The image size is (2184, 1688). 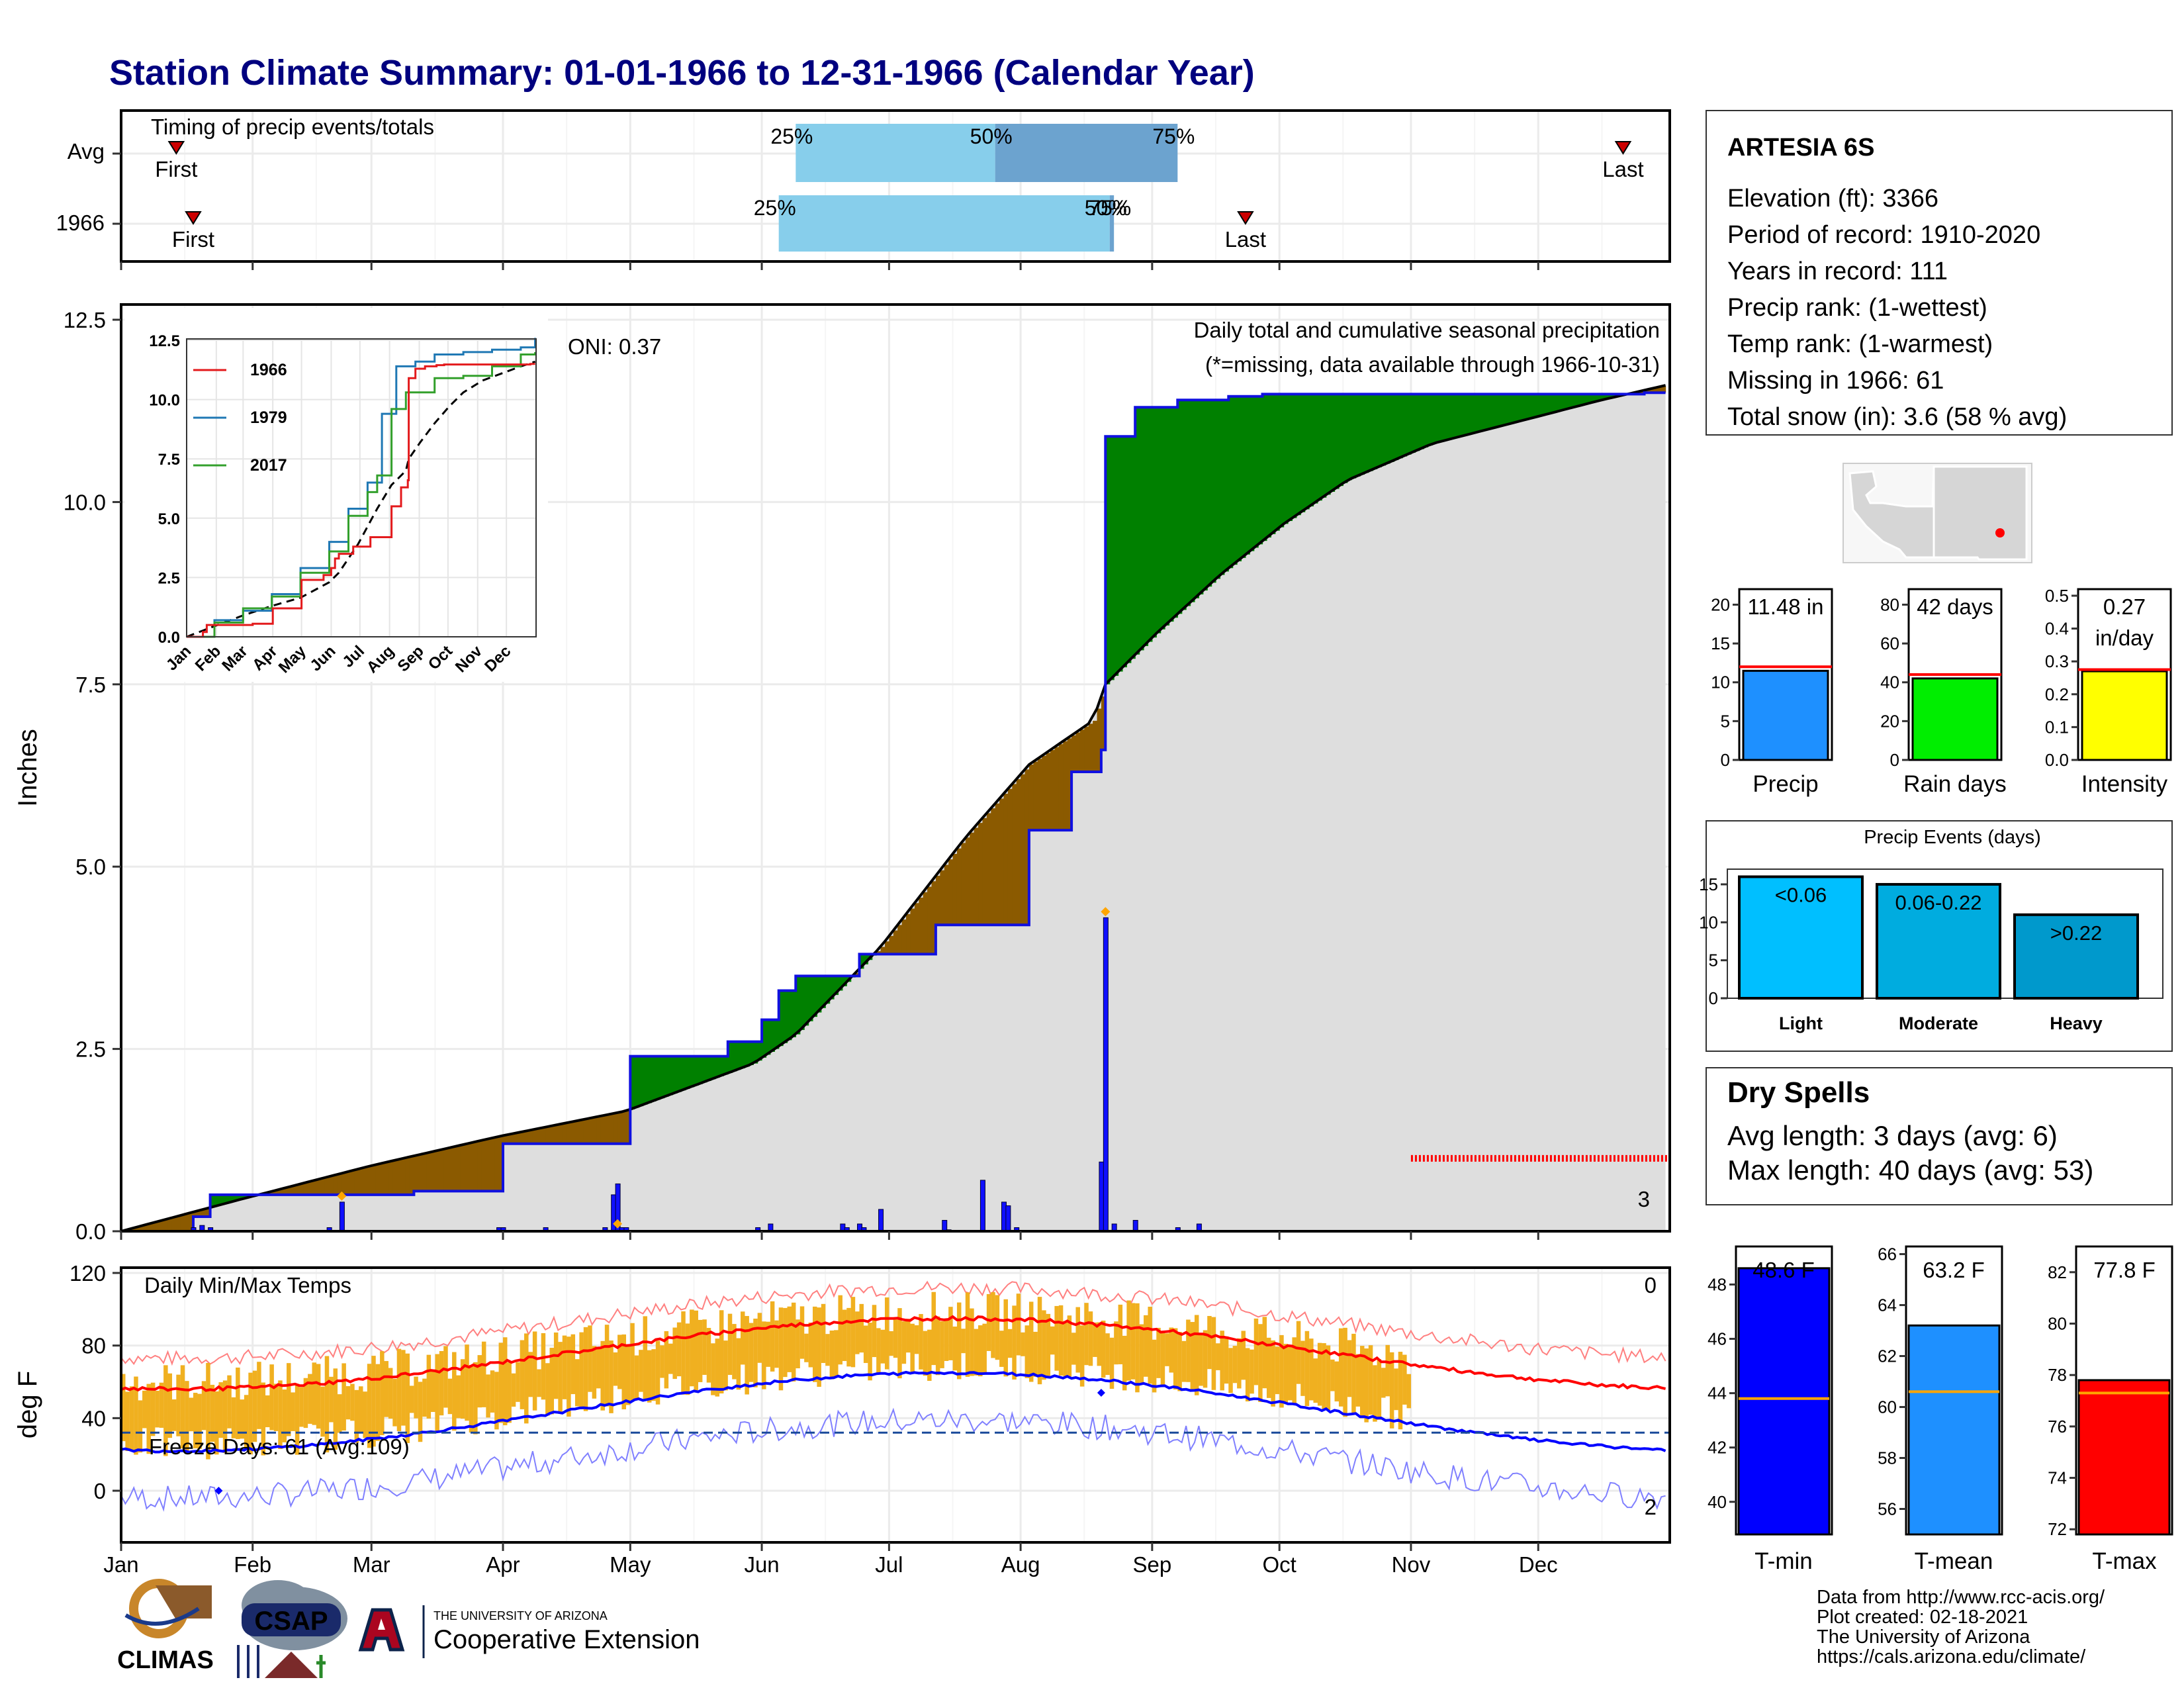 I want to click on record-low-line, so click(x=893, y=1459).